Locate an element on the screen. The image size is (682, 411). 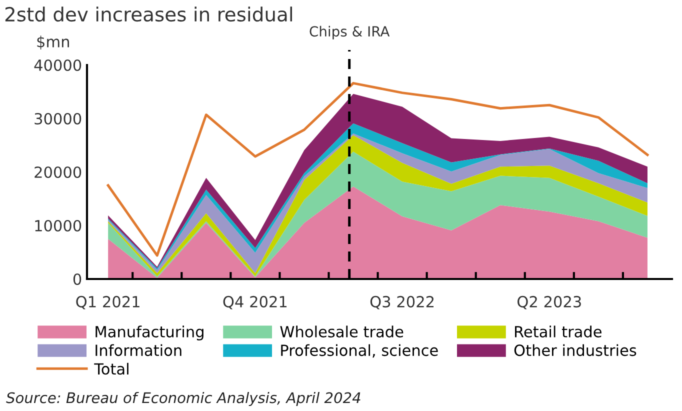
y-tick-label: 20000 is located at coordinates (58, 172).